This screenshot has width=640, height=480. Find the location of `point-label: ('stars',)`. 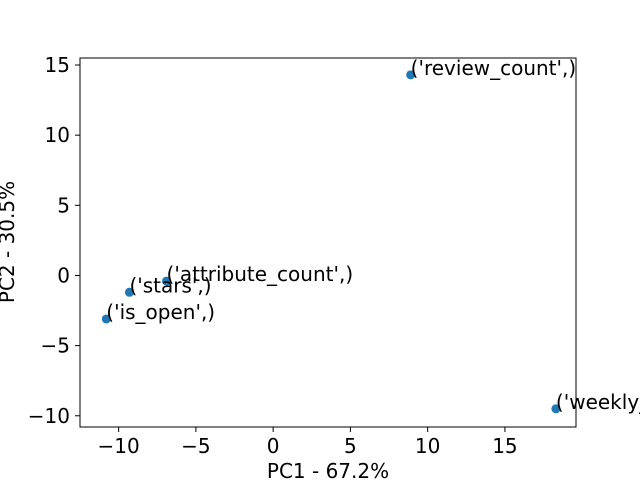

point-label: ('stars',) is located at coordinates (170, 285).